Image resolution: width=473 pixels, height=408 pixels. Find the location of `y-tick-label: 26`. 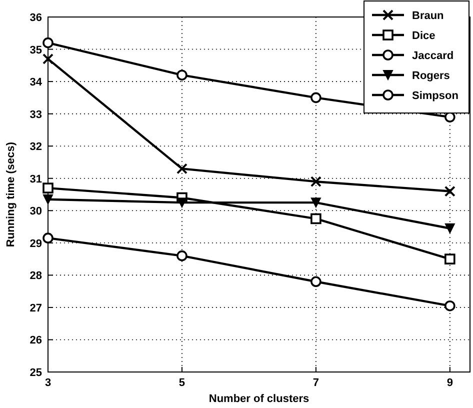

y-tick-label: 26 is located at coordinates (36, 340).